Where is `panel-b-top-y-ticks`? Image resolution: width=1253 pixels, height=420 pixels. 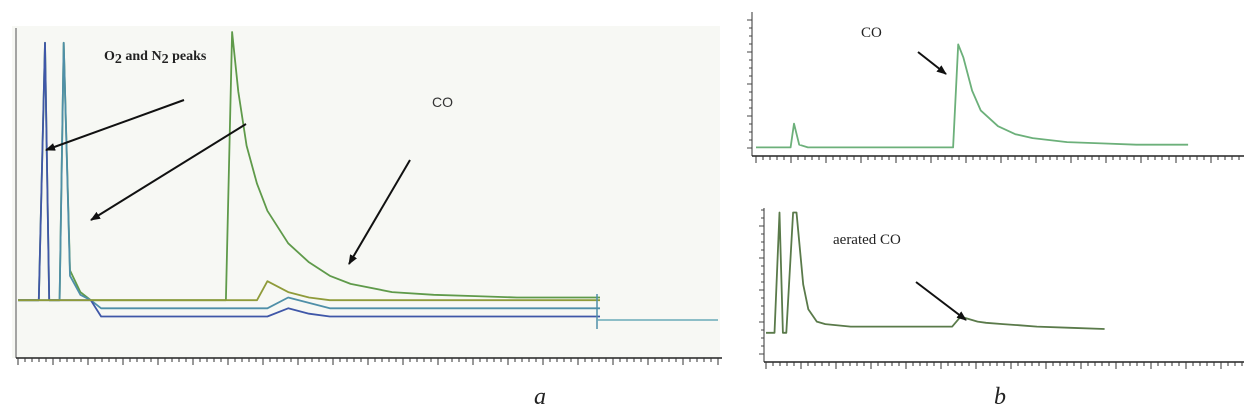 panel-b-top-y-ticks is located at coordinates (749, 84).